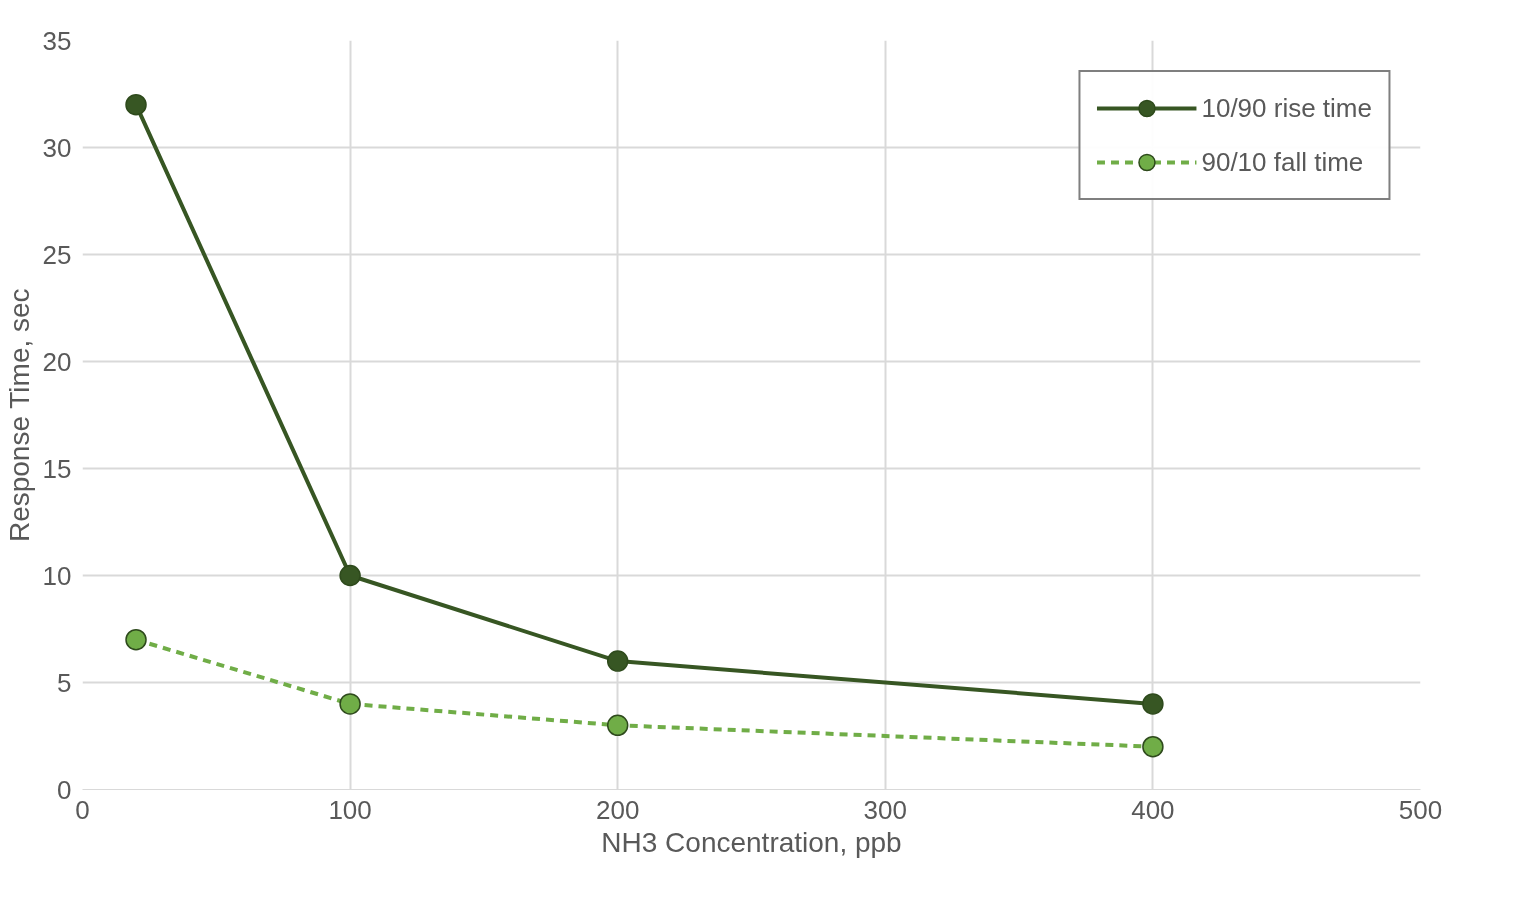 This screenshot has height=910, width=1529. I want to click on y-tick-label: 30, so click(57, 147).